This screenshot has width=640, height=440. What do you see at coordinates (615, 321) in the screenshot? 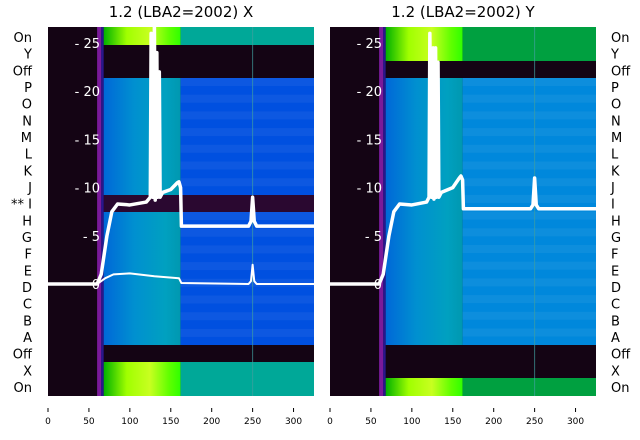
I see `row-label: B` at bounding box center [615, 321].